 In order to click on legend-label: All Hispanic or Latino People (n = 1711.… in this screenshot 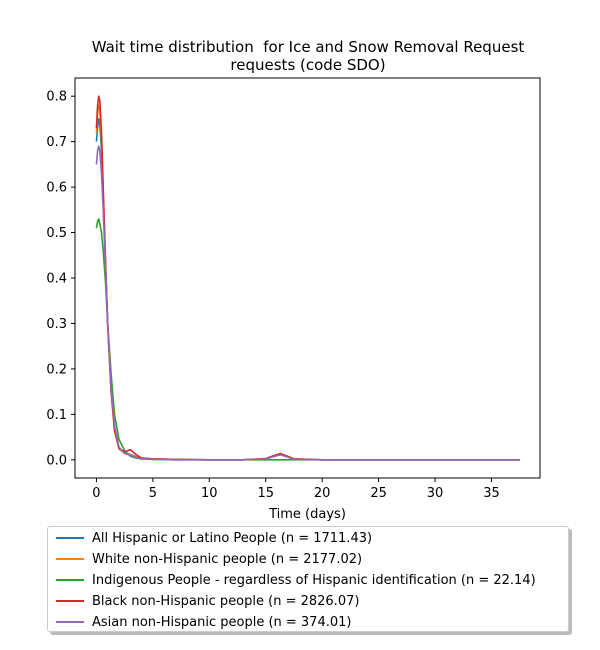, I will do `click(232, 538)`.